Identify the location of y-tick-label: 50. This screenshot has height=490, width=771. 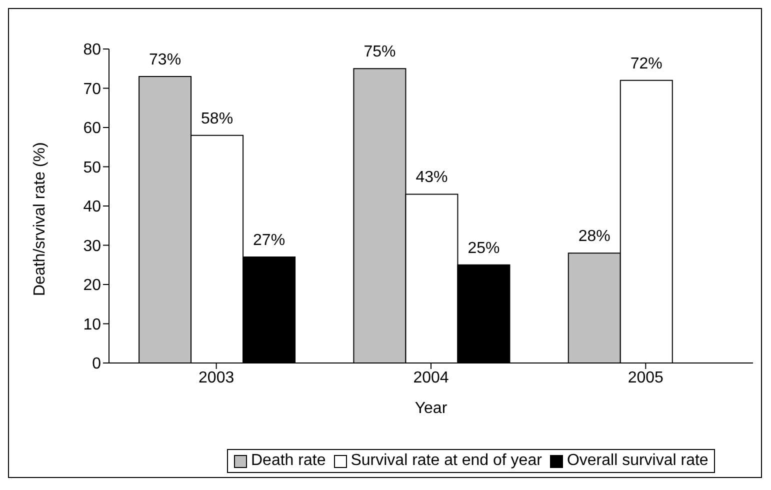
(92, 167).